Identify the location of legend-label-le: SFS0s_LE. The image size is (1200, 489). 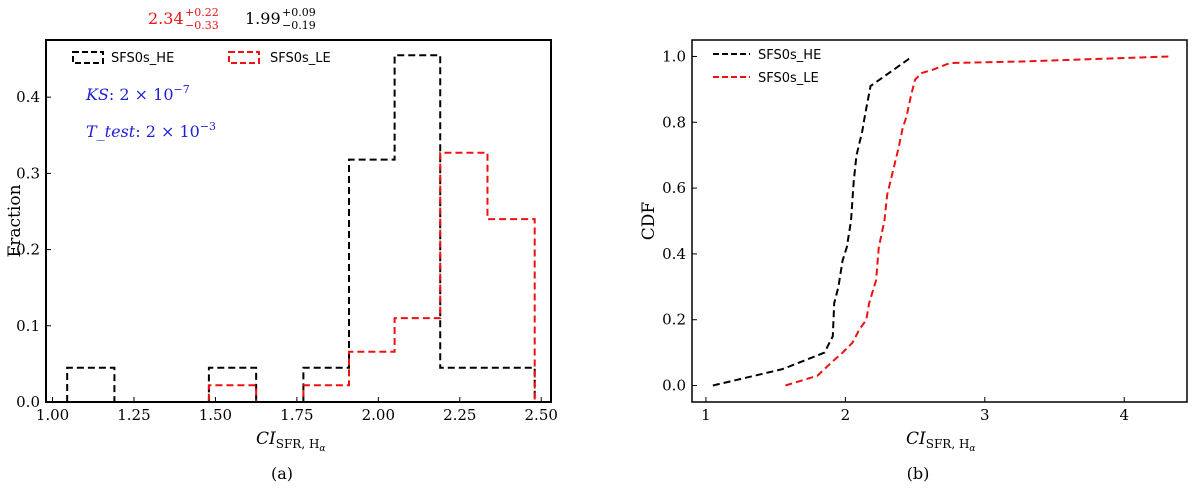
(300, 58).